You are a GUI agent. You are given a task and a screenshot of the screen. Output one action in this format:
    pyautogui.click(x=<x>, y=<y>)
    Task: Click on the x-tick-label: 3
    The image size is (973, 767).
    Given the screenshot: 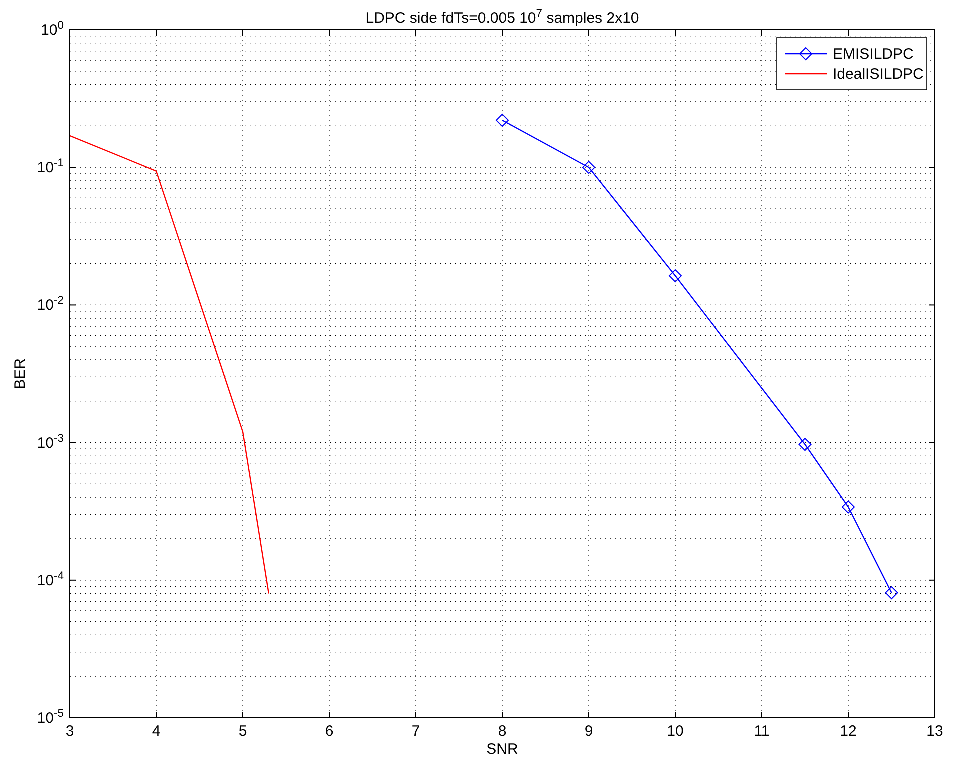 What is the action you would take?
    pyautogui.click(x=70, y=731)
    